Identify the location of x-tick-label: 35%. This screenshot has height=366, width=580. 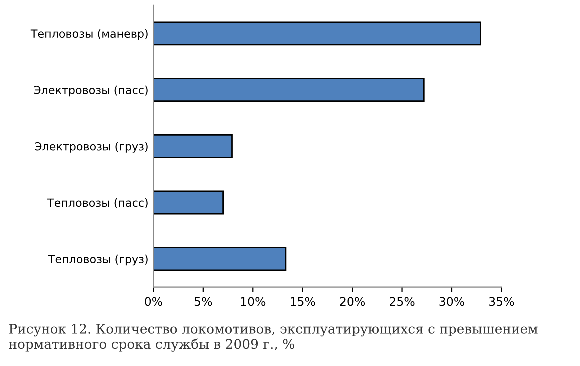
(501, 301).